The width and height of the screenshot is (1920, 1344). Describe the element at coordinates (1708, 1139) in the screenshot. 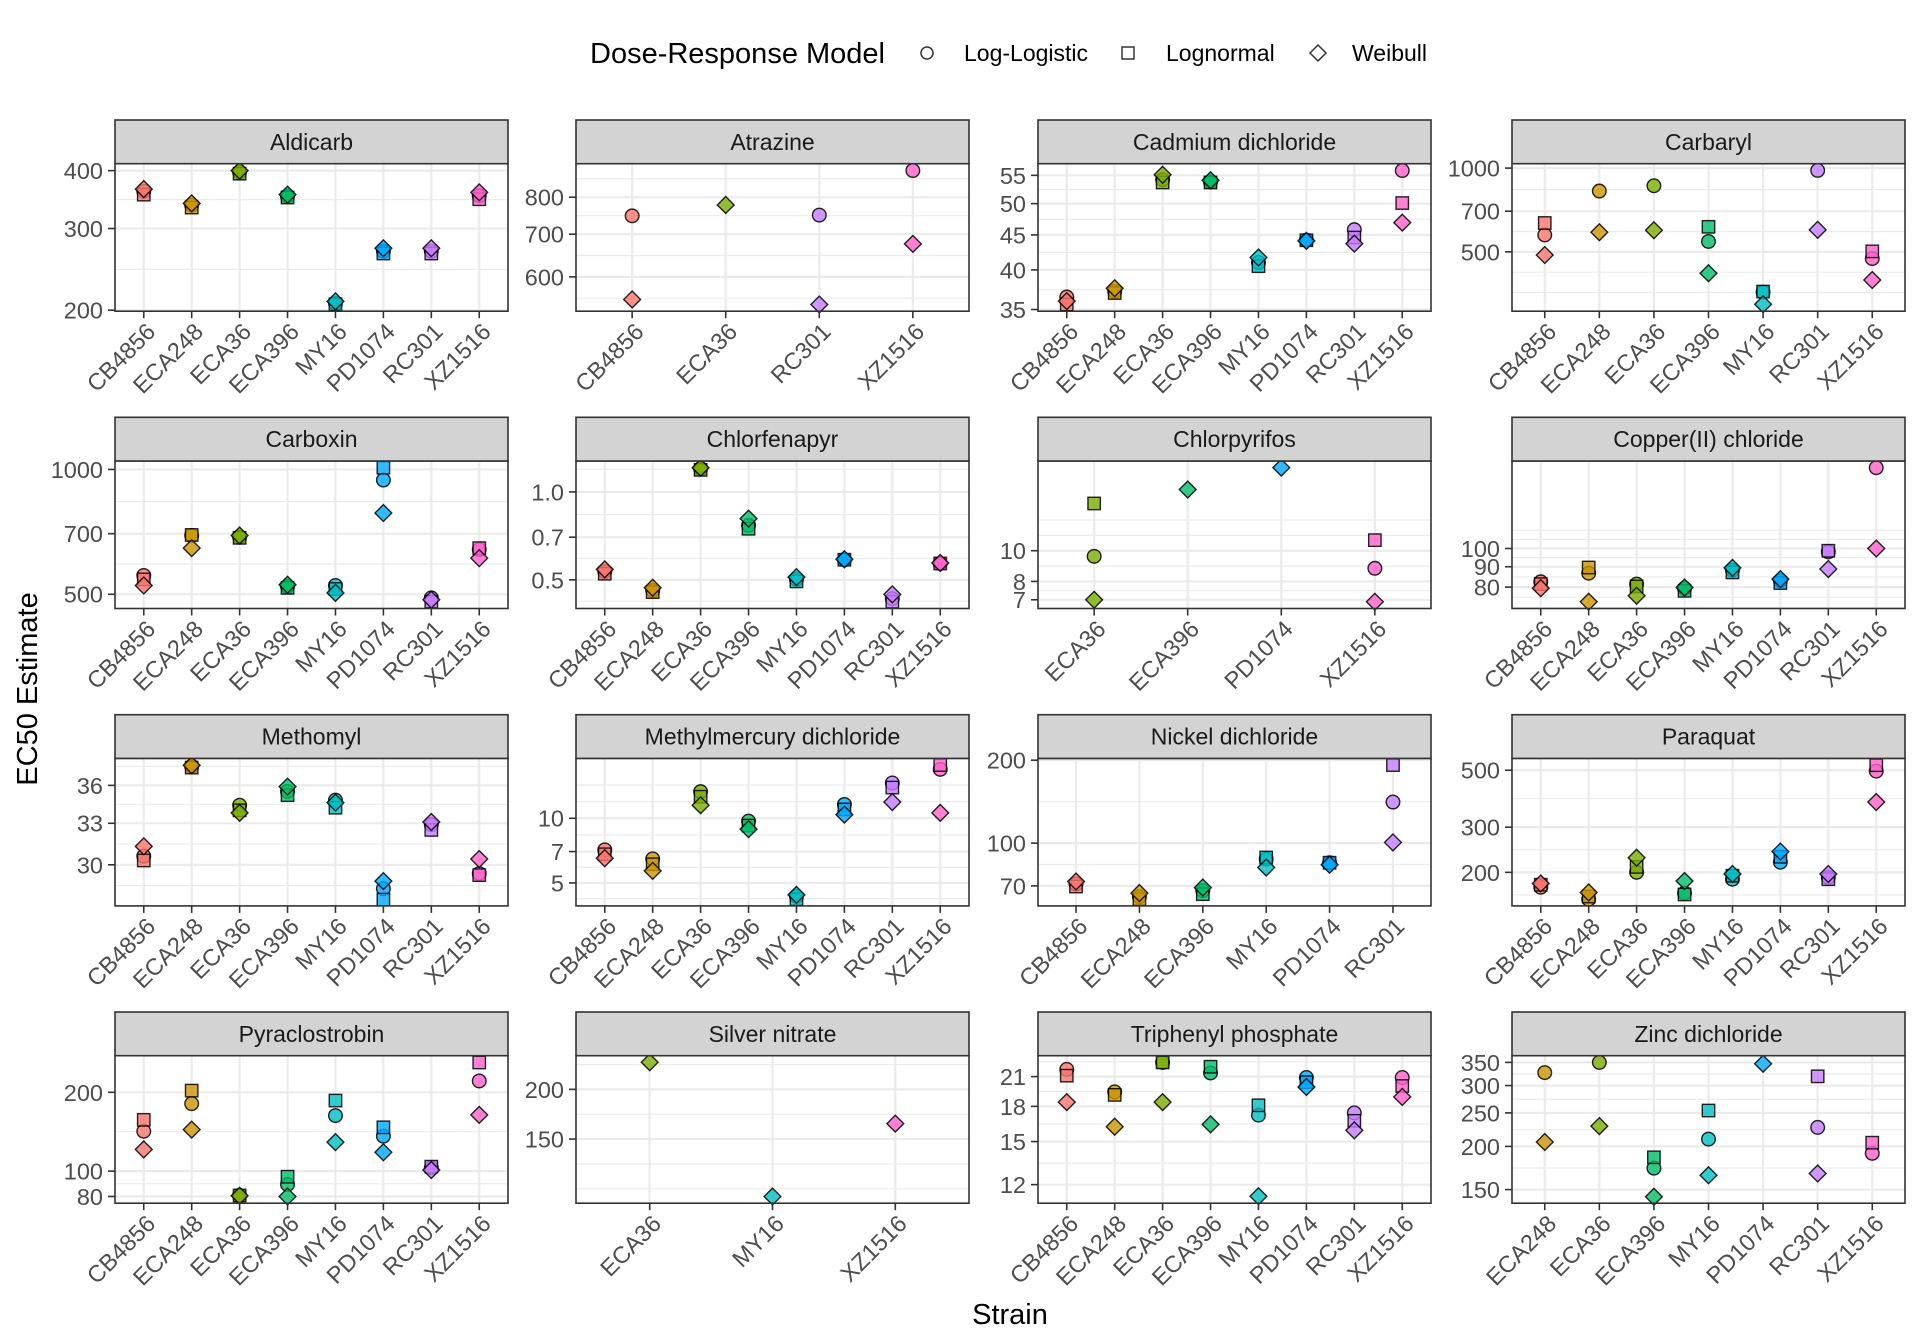

I see `point-log-logistic-my16` at that location.